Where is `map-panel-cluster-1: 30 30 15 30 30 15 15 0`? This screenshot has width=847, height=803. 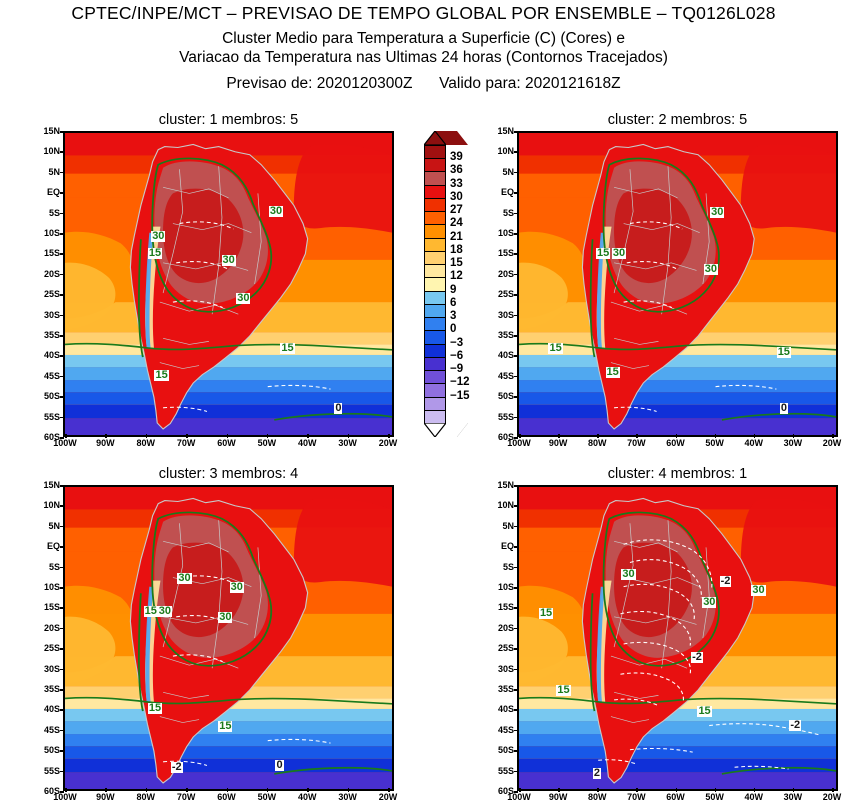 map-panel-cluster-1: 30 30 15 30 30 15 15 0 is located at coordinates (228, 284).